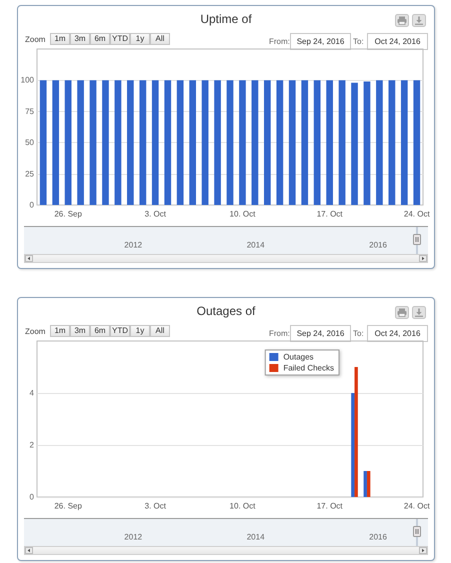  Describe the element at coordinates (226, 19) in the screenshot. I see `chart-title: Uptime of` at that location.